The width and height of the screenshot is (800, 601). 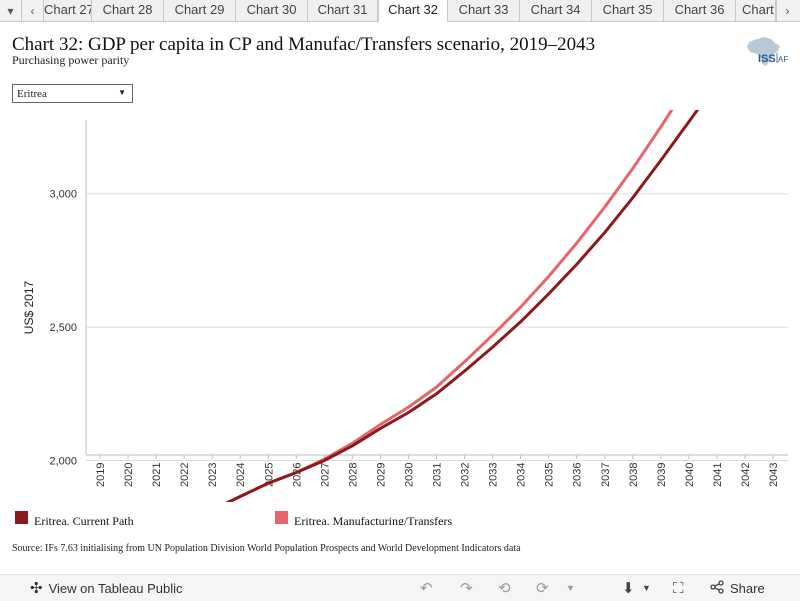 I want to click on chart-subtitle: Purchasing power parity, so click(x=71, y=60).